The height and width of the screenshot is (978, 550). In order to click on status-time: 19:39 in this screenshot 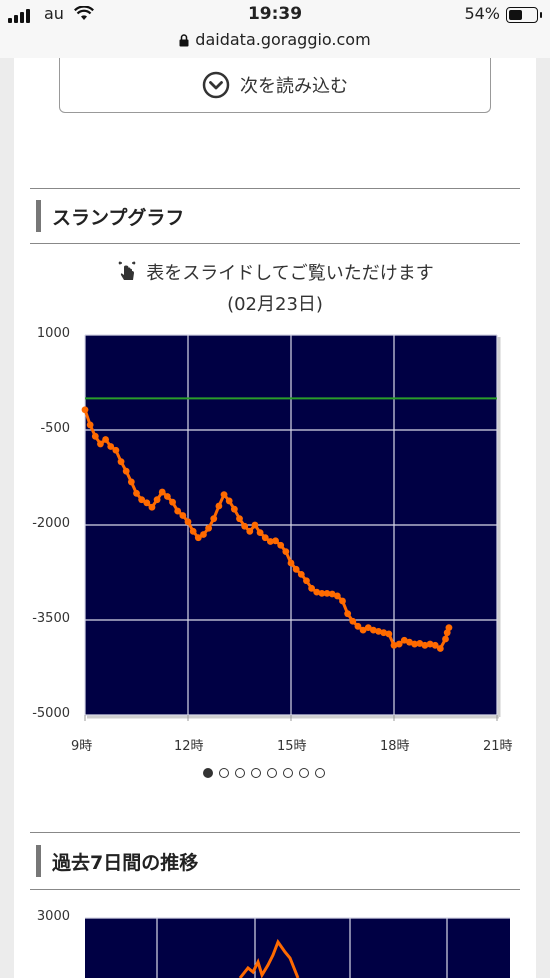, I will do `click(275, 14)`.